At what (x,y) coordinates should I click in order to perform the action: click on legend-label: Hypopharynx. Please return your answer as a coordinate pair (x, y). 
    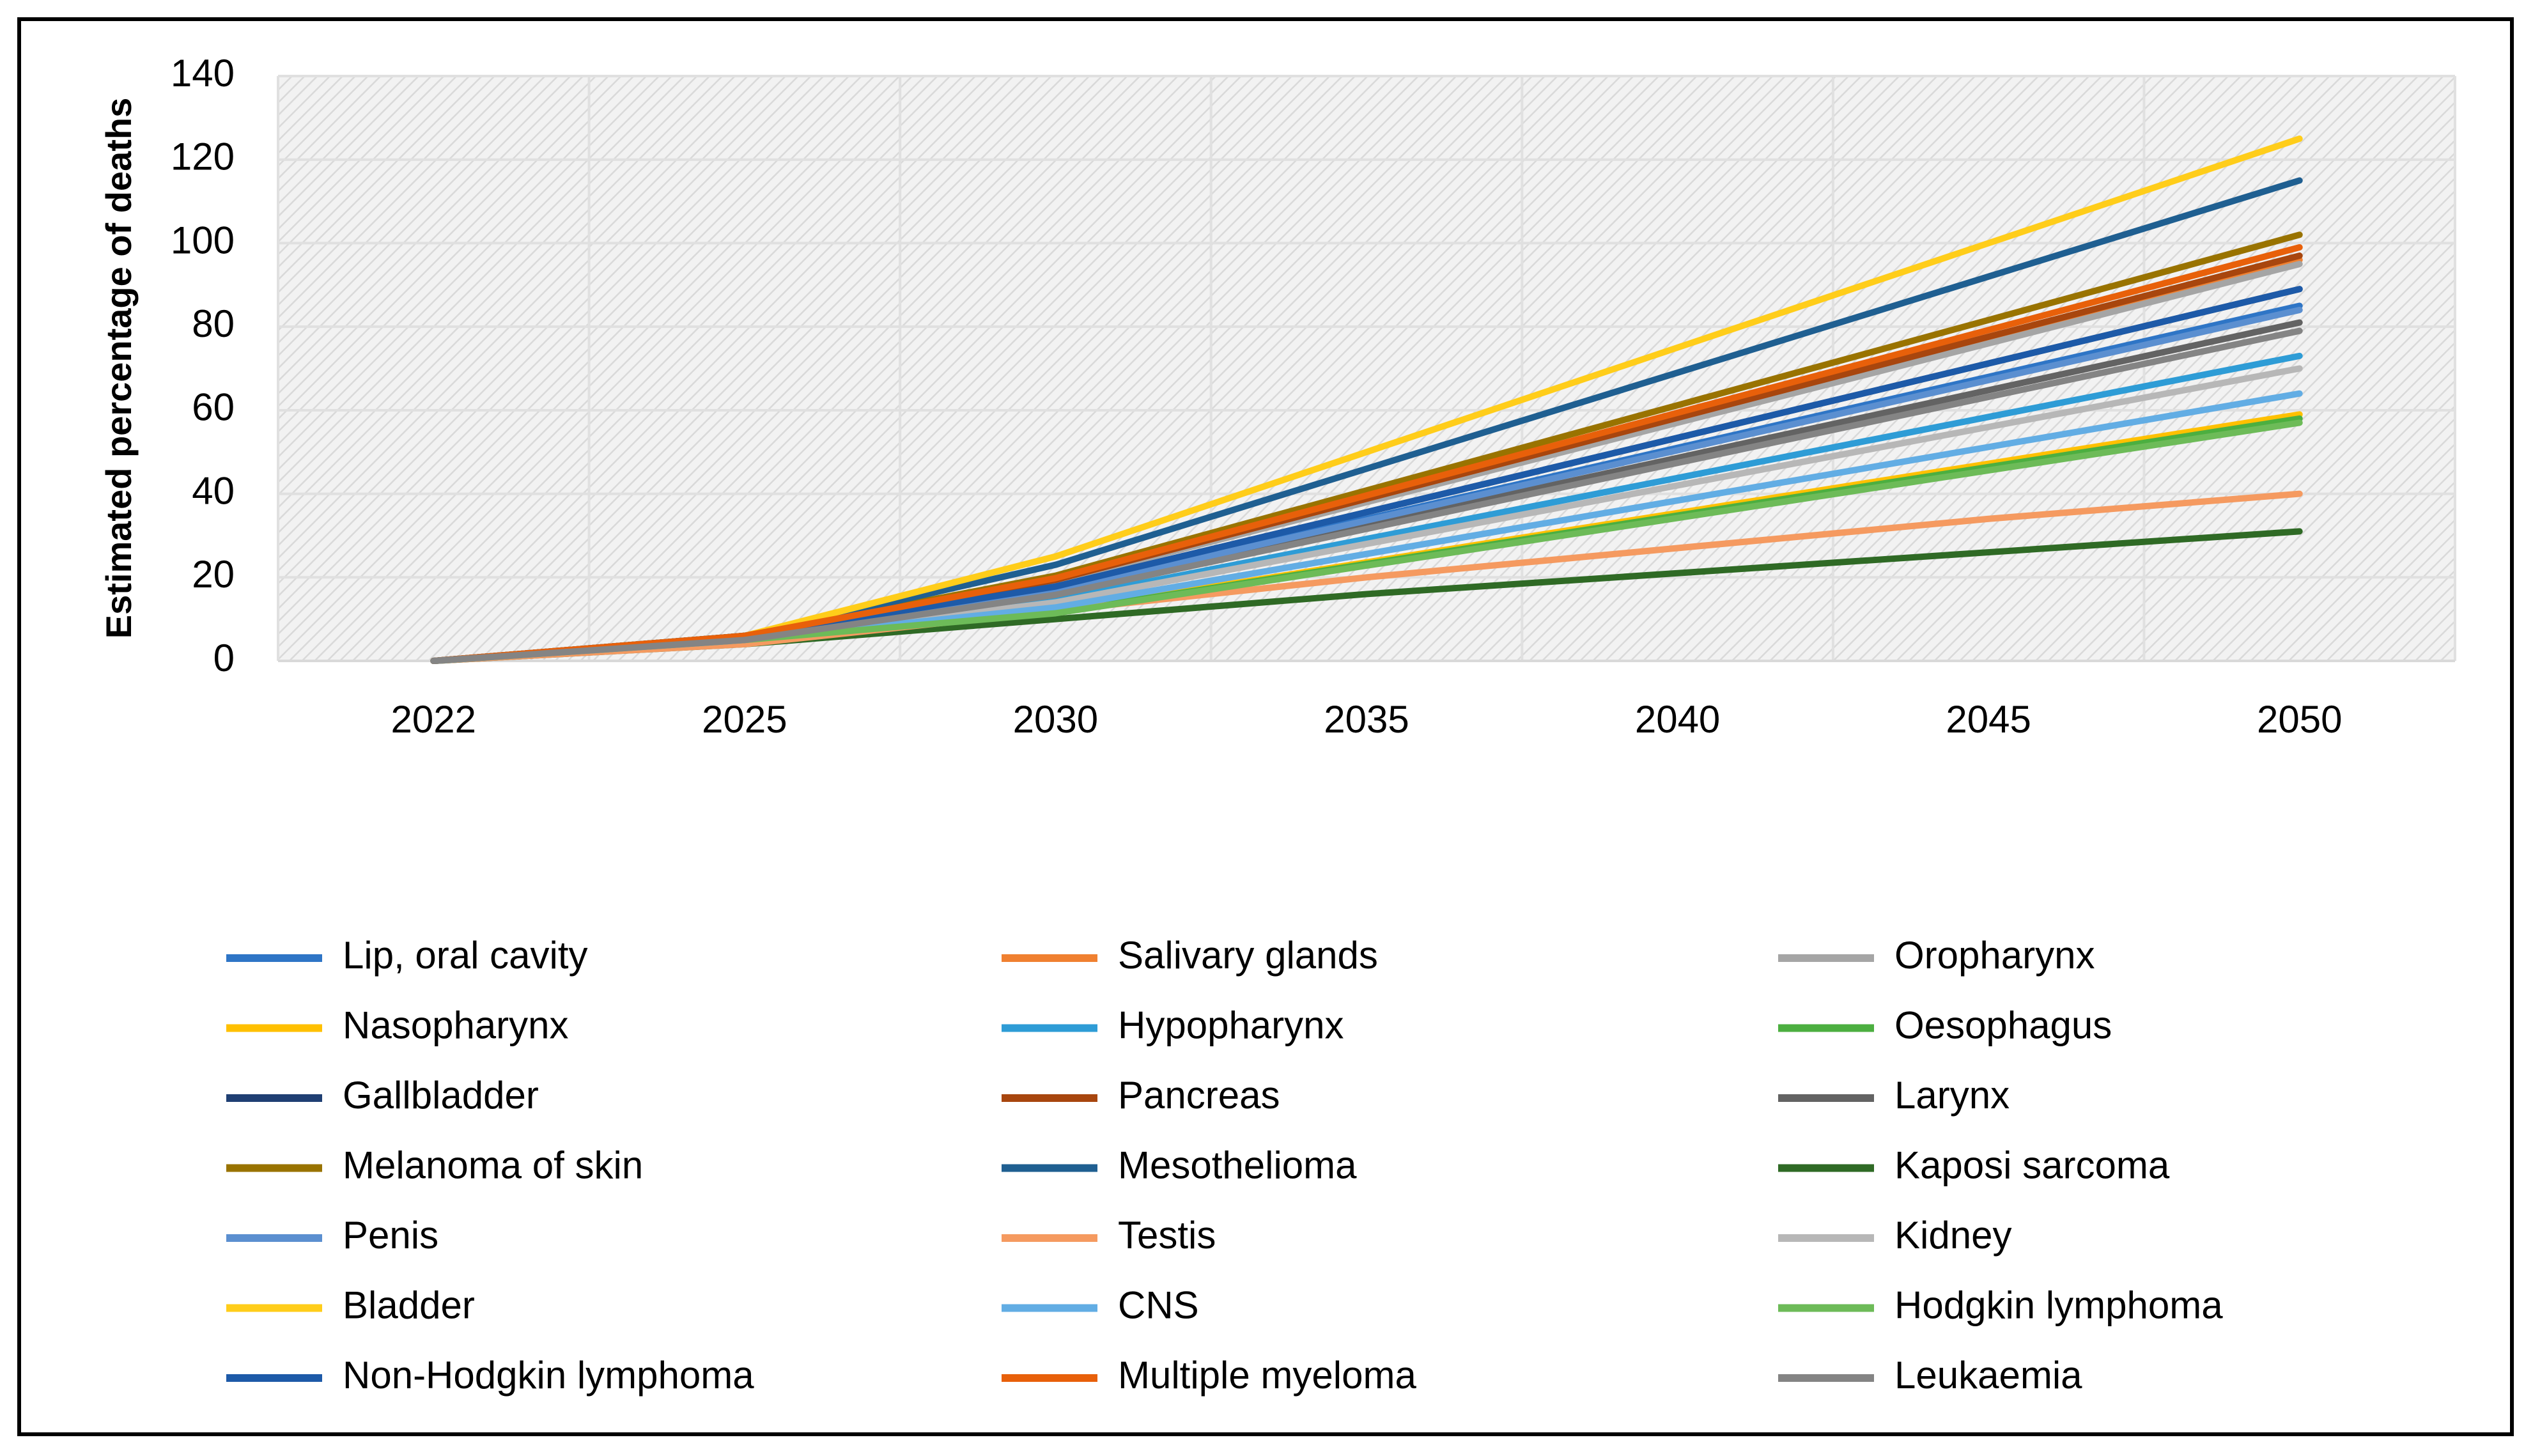
    Looking at the image, I should click on (1231, 1024).